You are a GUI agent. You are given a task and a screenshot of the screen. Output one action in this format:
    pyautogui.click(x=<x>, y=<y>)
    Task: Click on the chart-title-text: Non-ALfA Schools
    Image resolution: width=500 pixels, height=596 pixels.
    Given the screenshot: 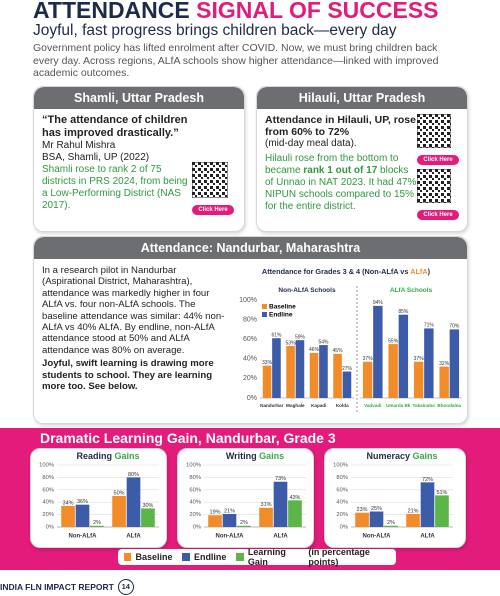 What is the action you would take?
    pyautogui.click(x=307, y=290)
    